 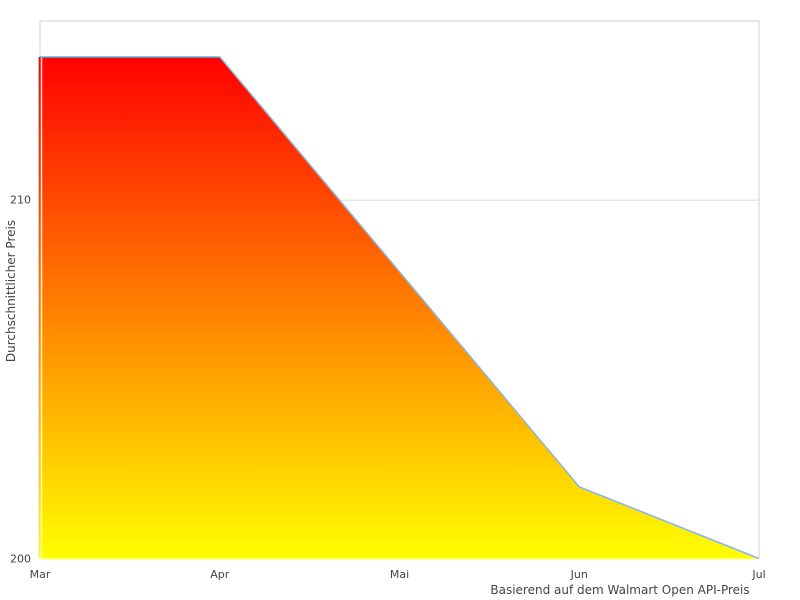 I want to click on x-tick-label-mar: Mar, so click(x=40, y=574).